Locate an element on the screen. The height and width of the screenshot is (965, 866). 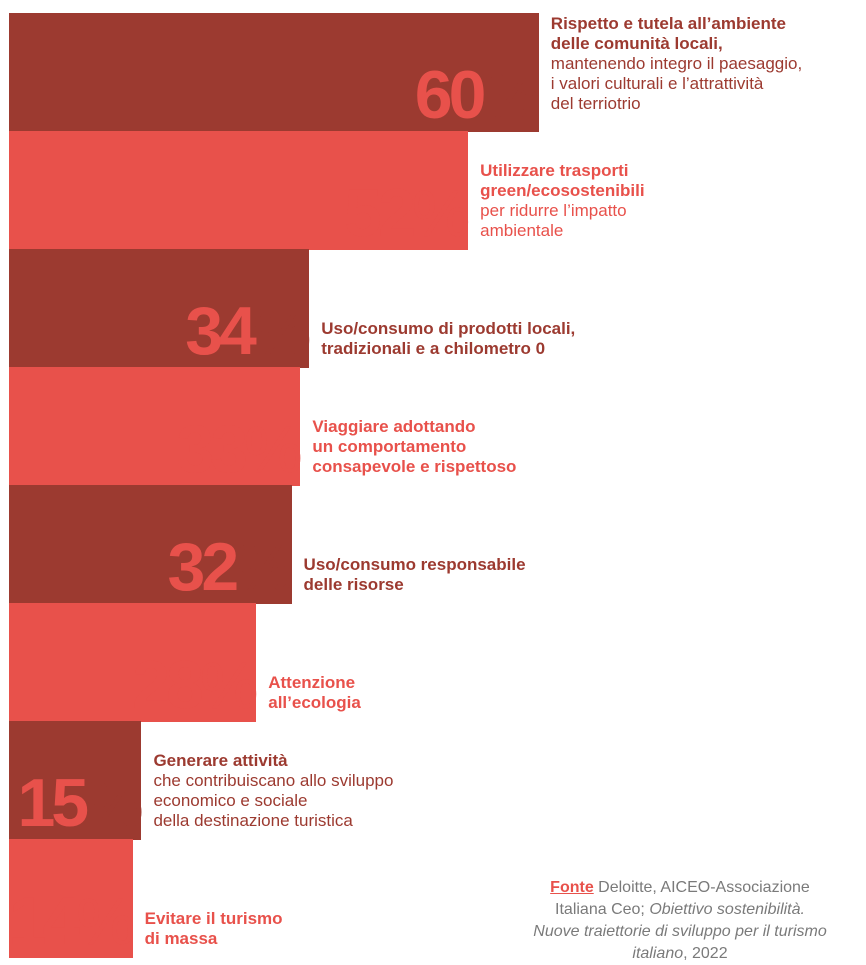
label-bold-line: all’ecologia is located at coordinates (314, 702).